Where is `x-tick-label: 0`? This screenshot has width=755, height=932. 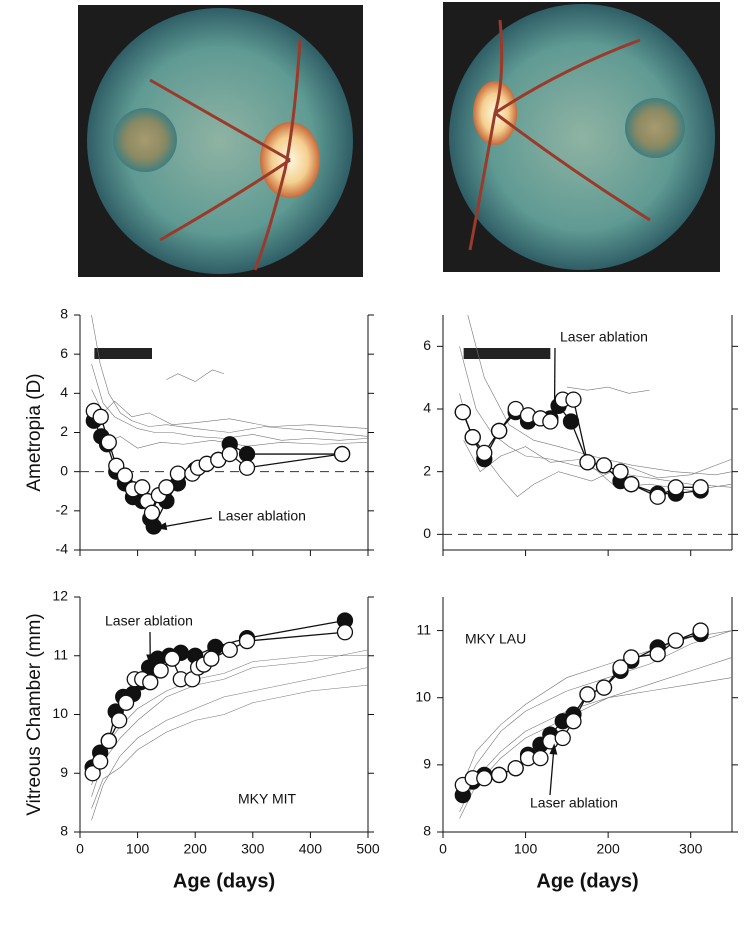 x-tick-label: 0 is located at coordinates (80, 849).